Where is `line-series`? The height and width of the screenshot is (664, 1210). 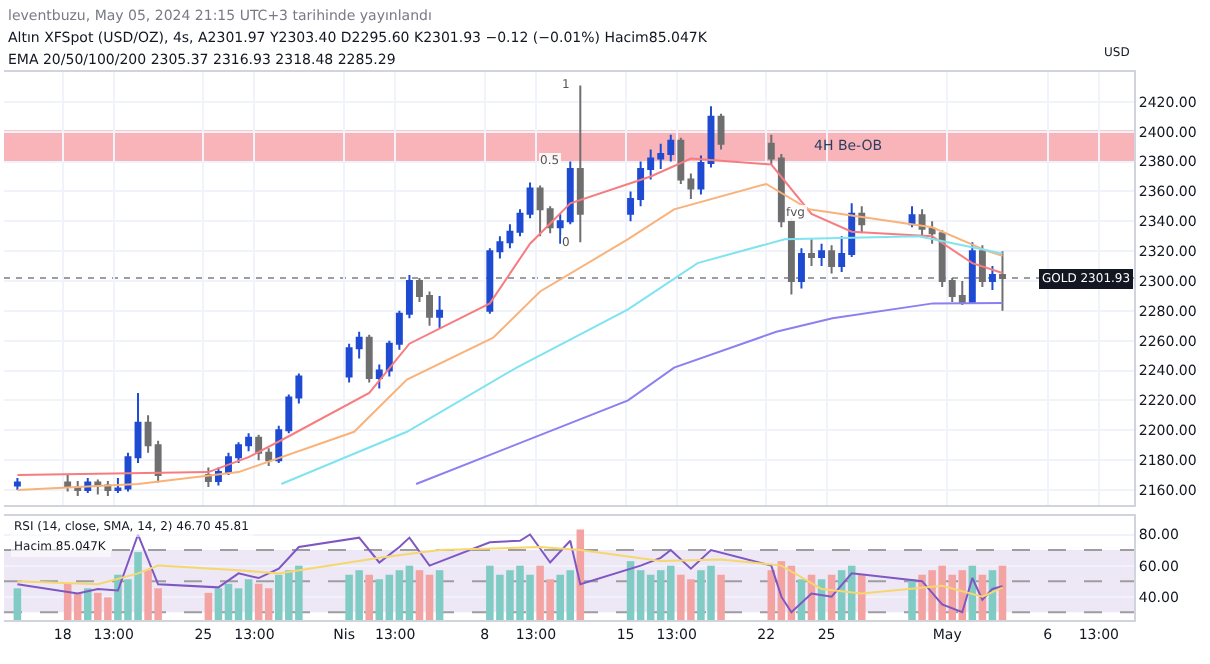 line-series is located at coordinates (709, 393).